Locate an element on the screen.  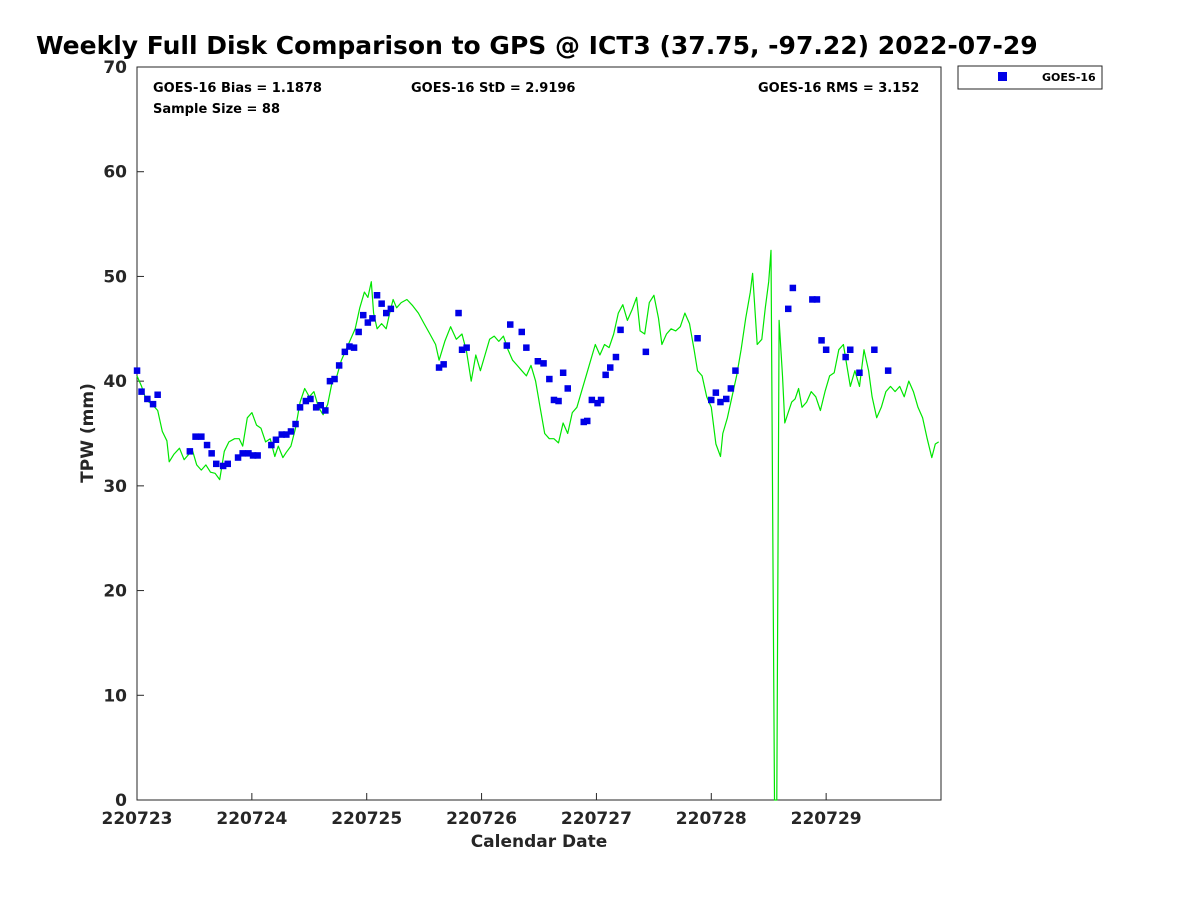
y-tick-label: 30 is located at coordinates (115, 487).